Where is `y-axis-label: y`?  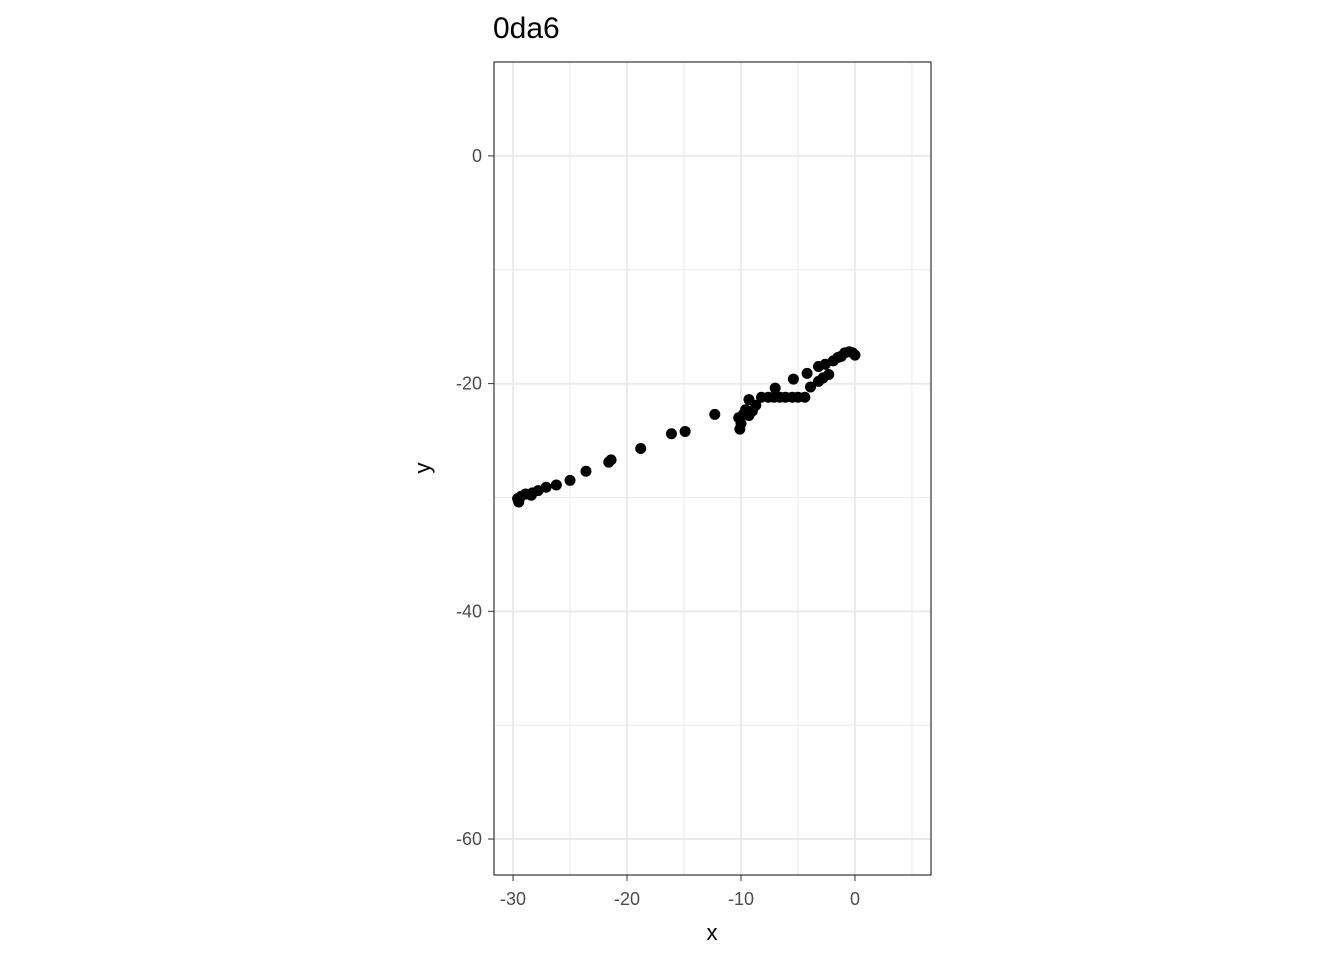
y-axis-label: y is located at coordinates (422, 468).